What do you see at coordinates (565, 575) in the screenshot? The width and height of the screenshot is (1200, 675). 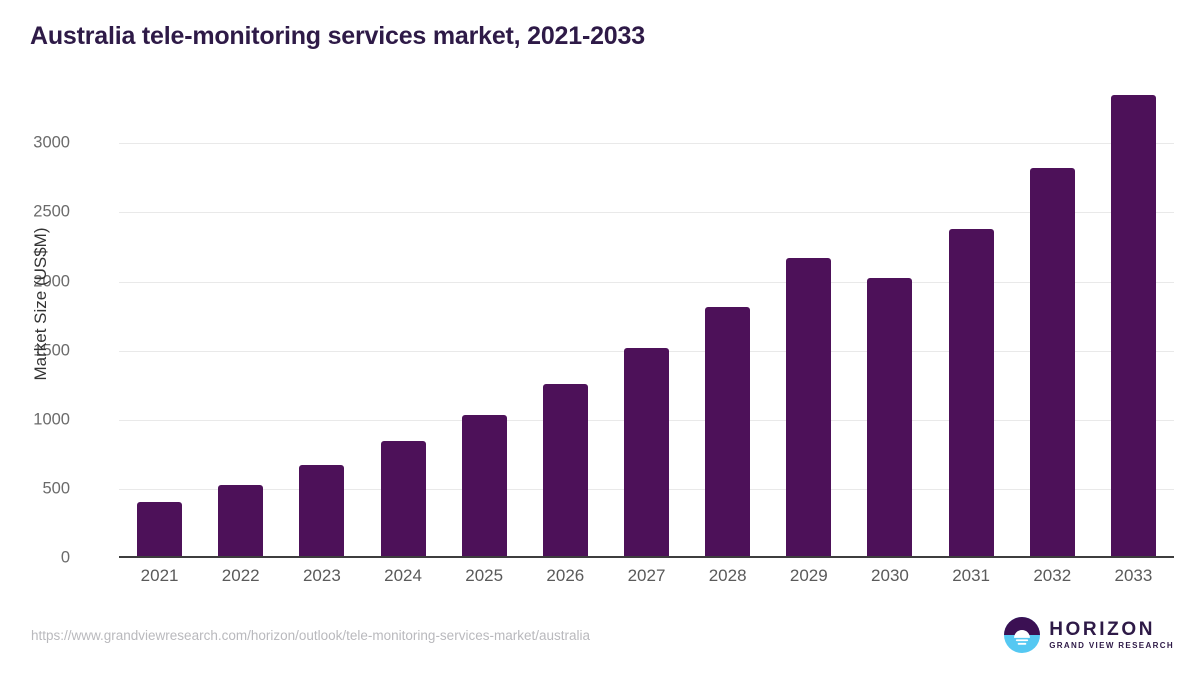 I see `x-axis-tick-label: 2026` at bounding box center [565, 575].